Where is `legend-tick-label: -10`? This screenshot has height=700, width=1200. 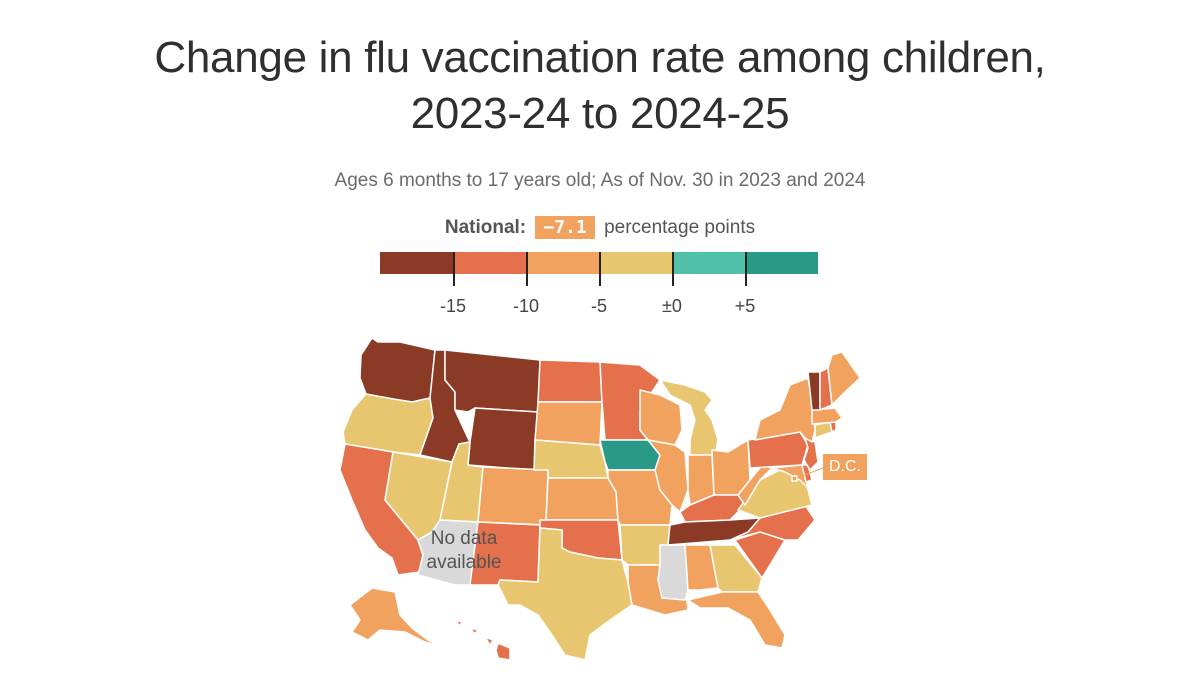
legend-tick-label: -10 is located at coordinates (525, 306).